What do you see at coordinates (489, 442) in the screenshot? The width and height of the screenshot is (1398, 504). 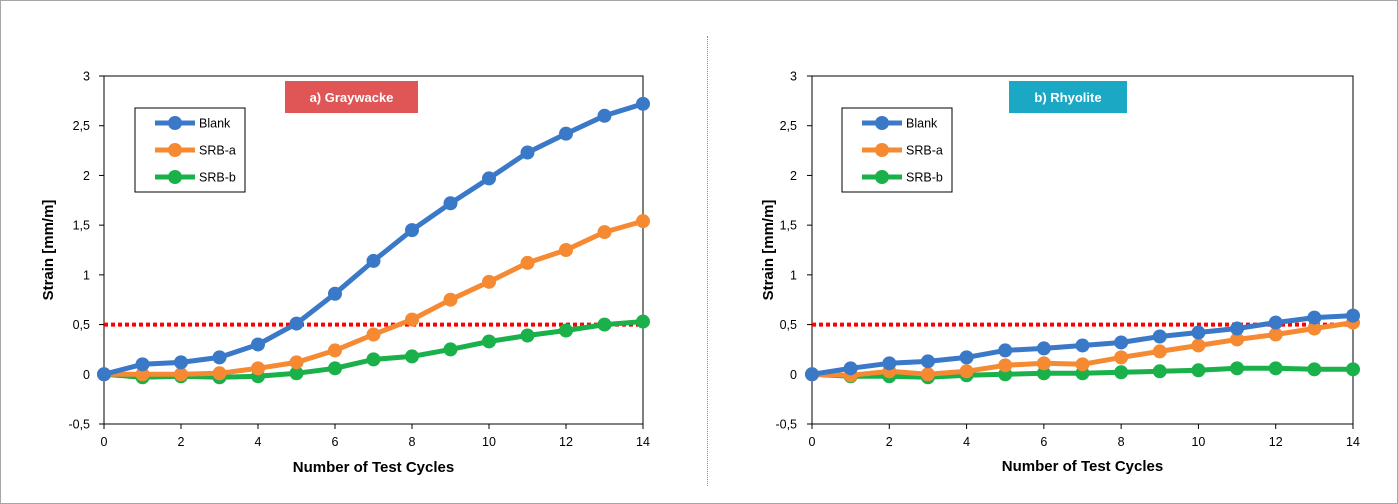 I see `x-tick-label: 10` at bounding box center [489, 442].